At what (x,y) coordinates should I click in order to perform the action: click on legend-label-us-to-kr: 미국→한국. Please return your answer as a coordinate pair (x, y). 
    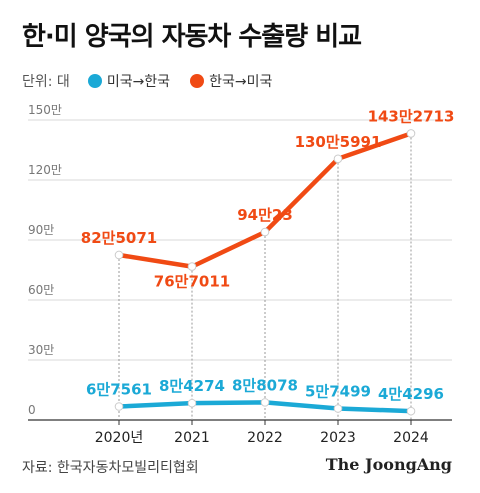
    Looking at the image, I should click on (138, 82).